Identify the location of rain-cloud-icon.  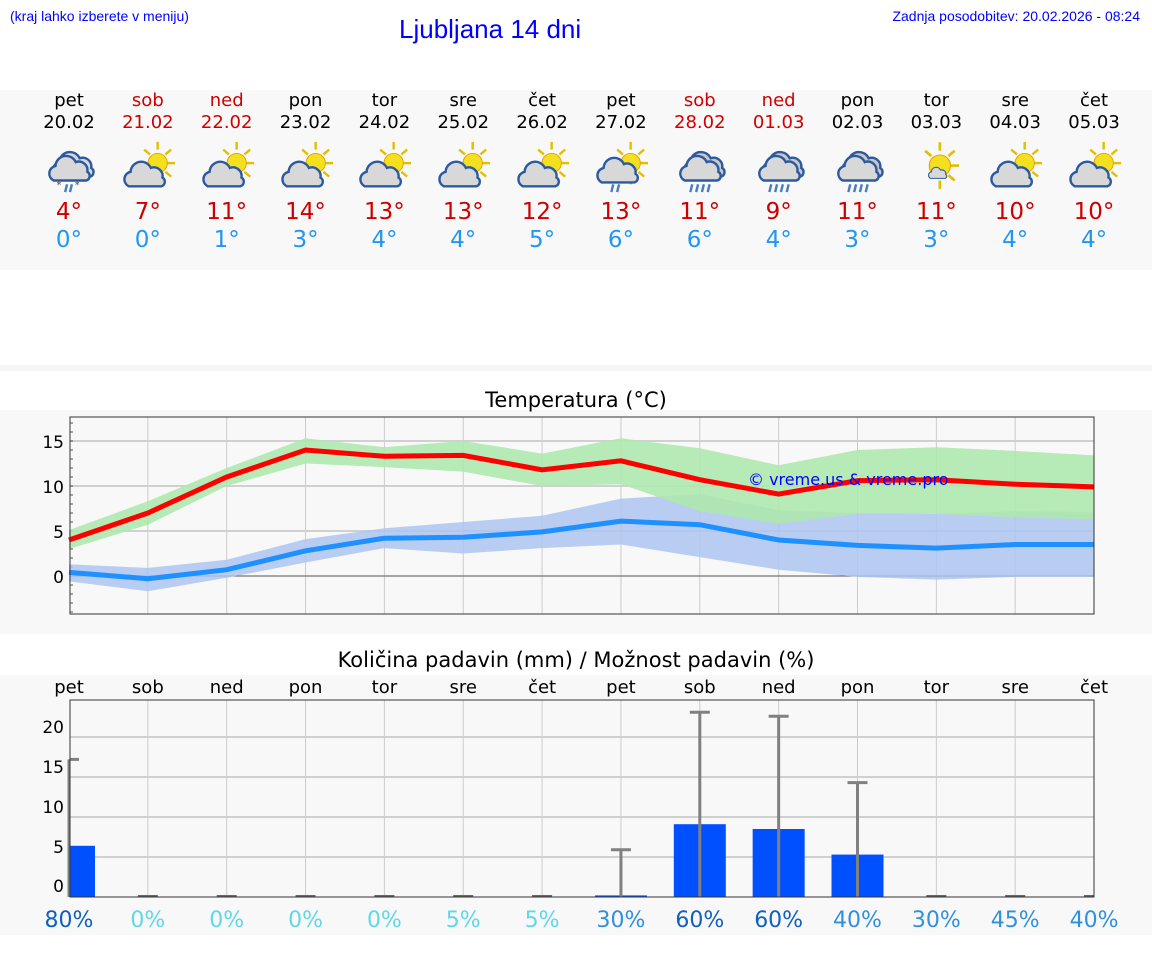
(860, 171).